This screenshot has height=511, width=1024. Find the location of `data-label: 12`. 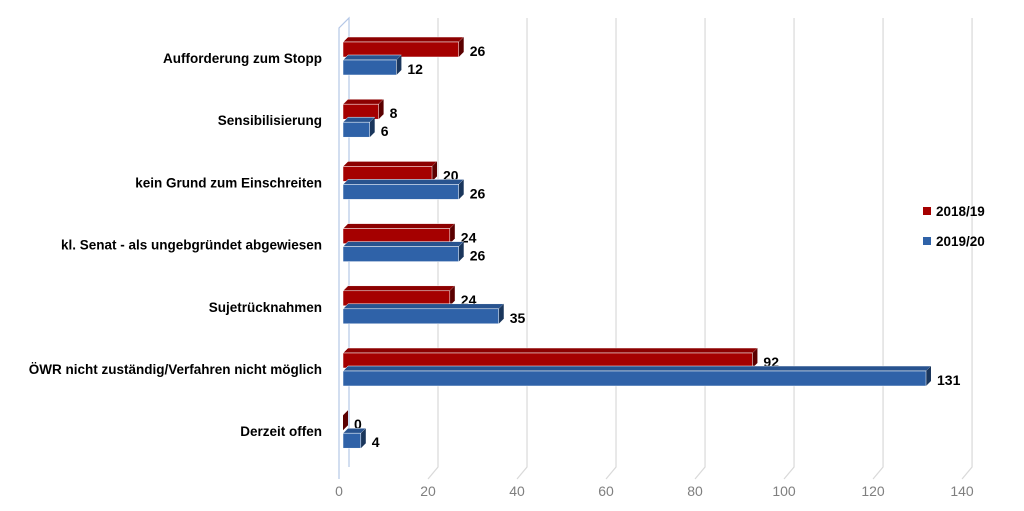

data-label: 12 is located at coordinates (415, 69).